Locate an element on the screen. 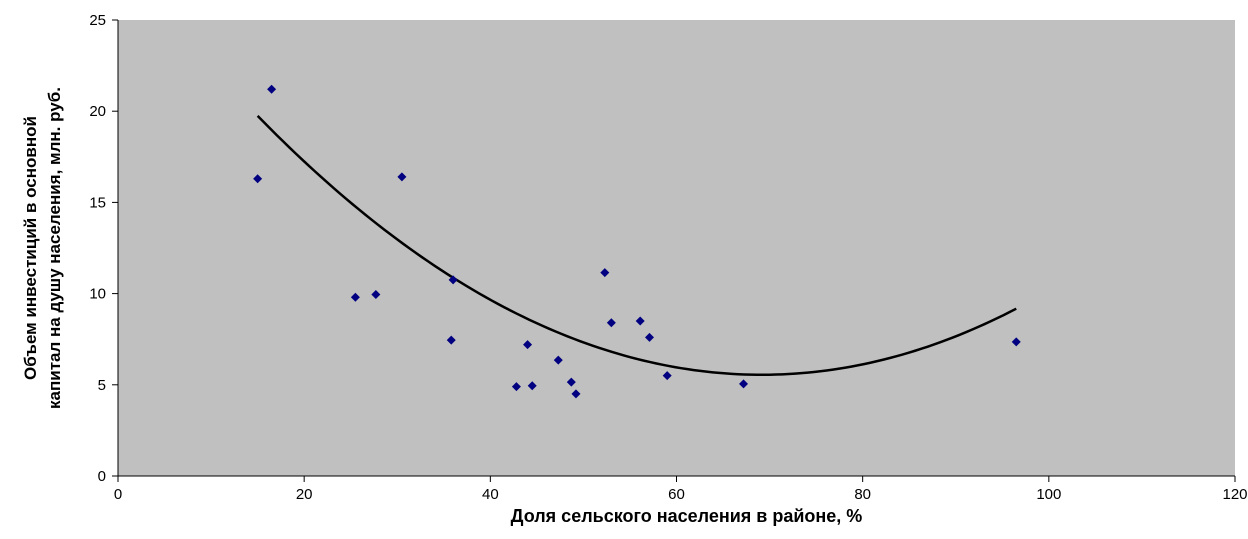 The height and width of the screenshot is (539, 1248). y-axis-title-line-1: Объем инвестиций в основной is located at coordinates (30, 248).